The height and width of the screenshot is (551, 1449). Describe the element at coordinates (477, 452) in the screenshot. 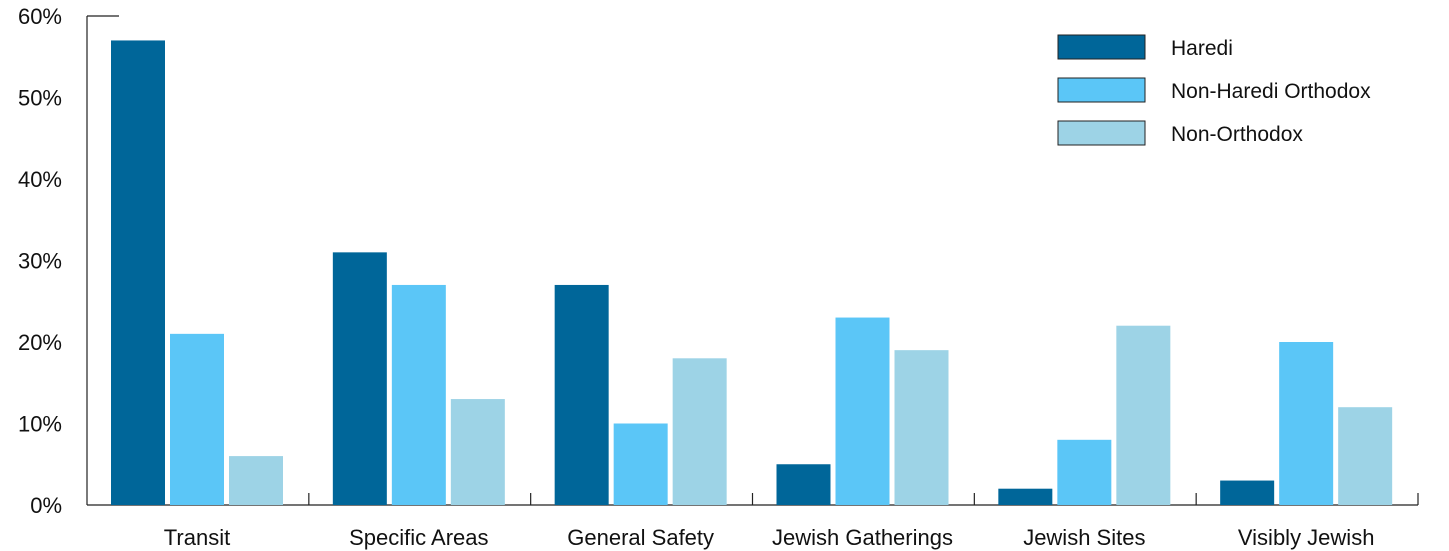

I see `bar-non-orthodox-specific-areas` at that location.